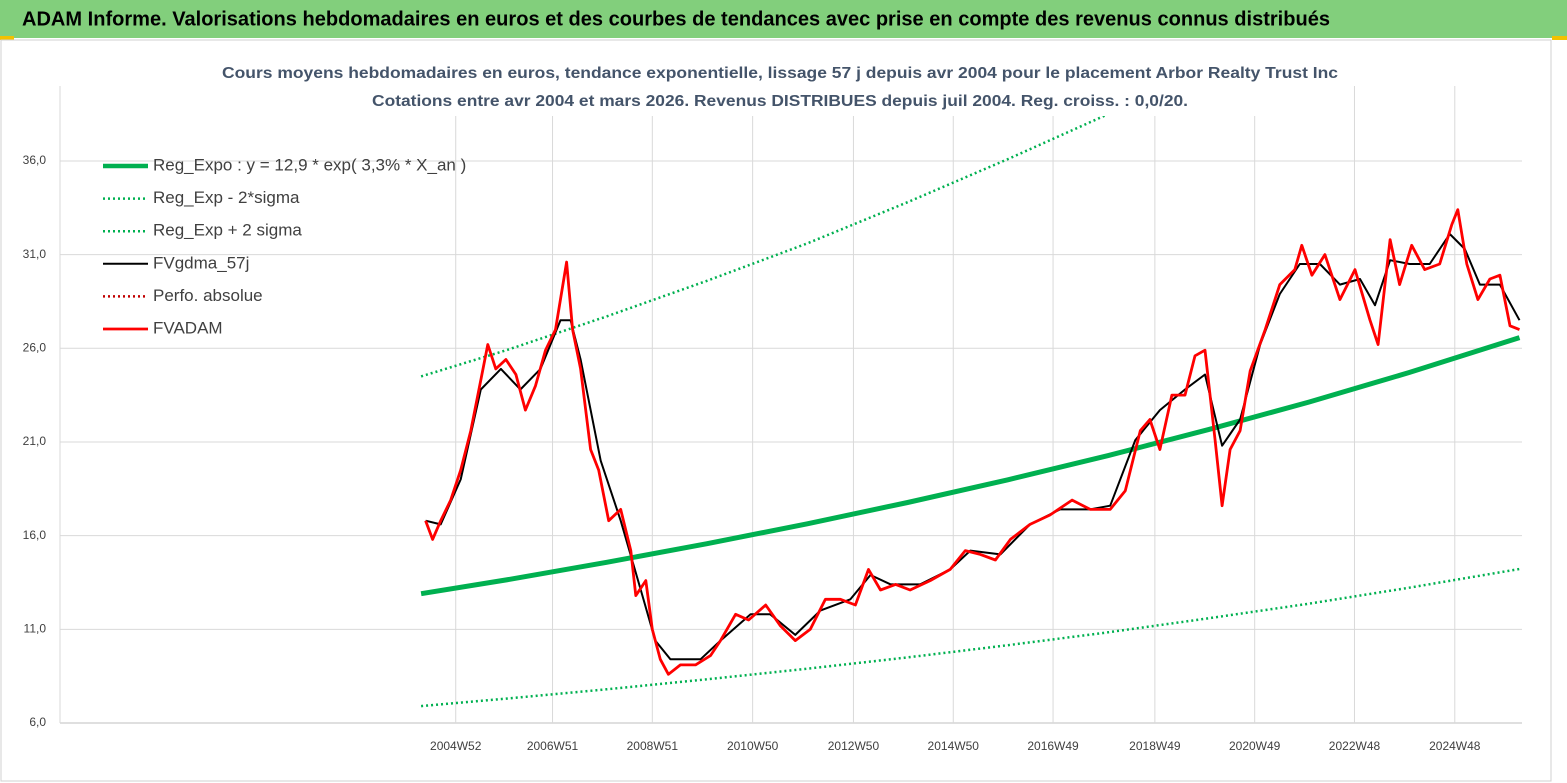  Describe the element at coordinates (1455, 746) in the screenshot. I see `x-tick-label: 2024W48` at that location.